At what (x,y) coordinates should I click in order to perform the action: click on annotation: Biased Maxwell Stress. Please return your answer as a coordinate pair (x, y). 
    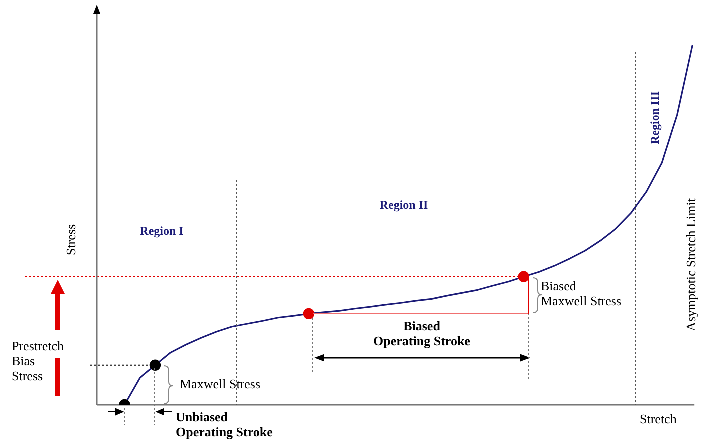
    Looking at the image, I should click on (581, 293).